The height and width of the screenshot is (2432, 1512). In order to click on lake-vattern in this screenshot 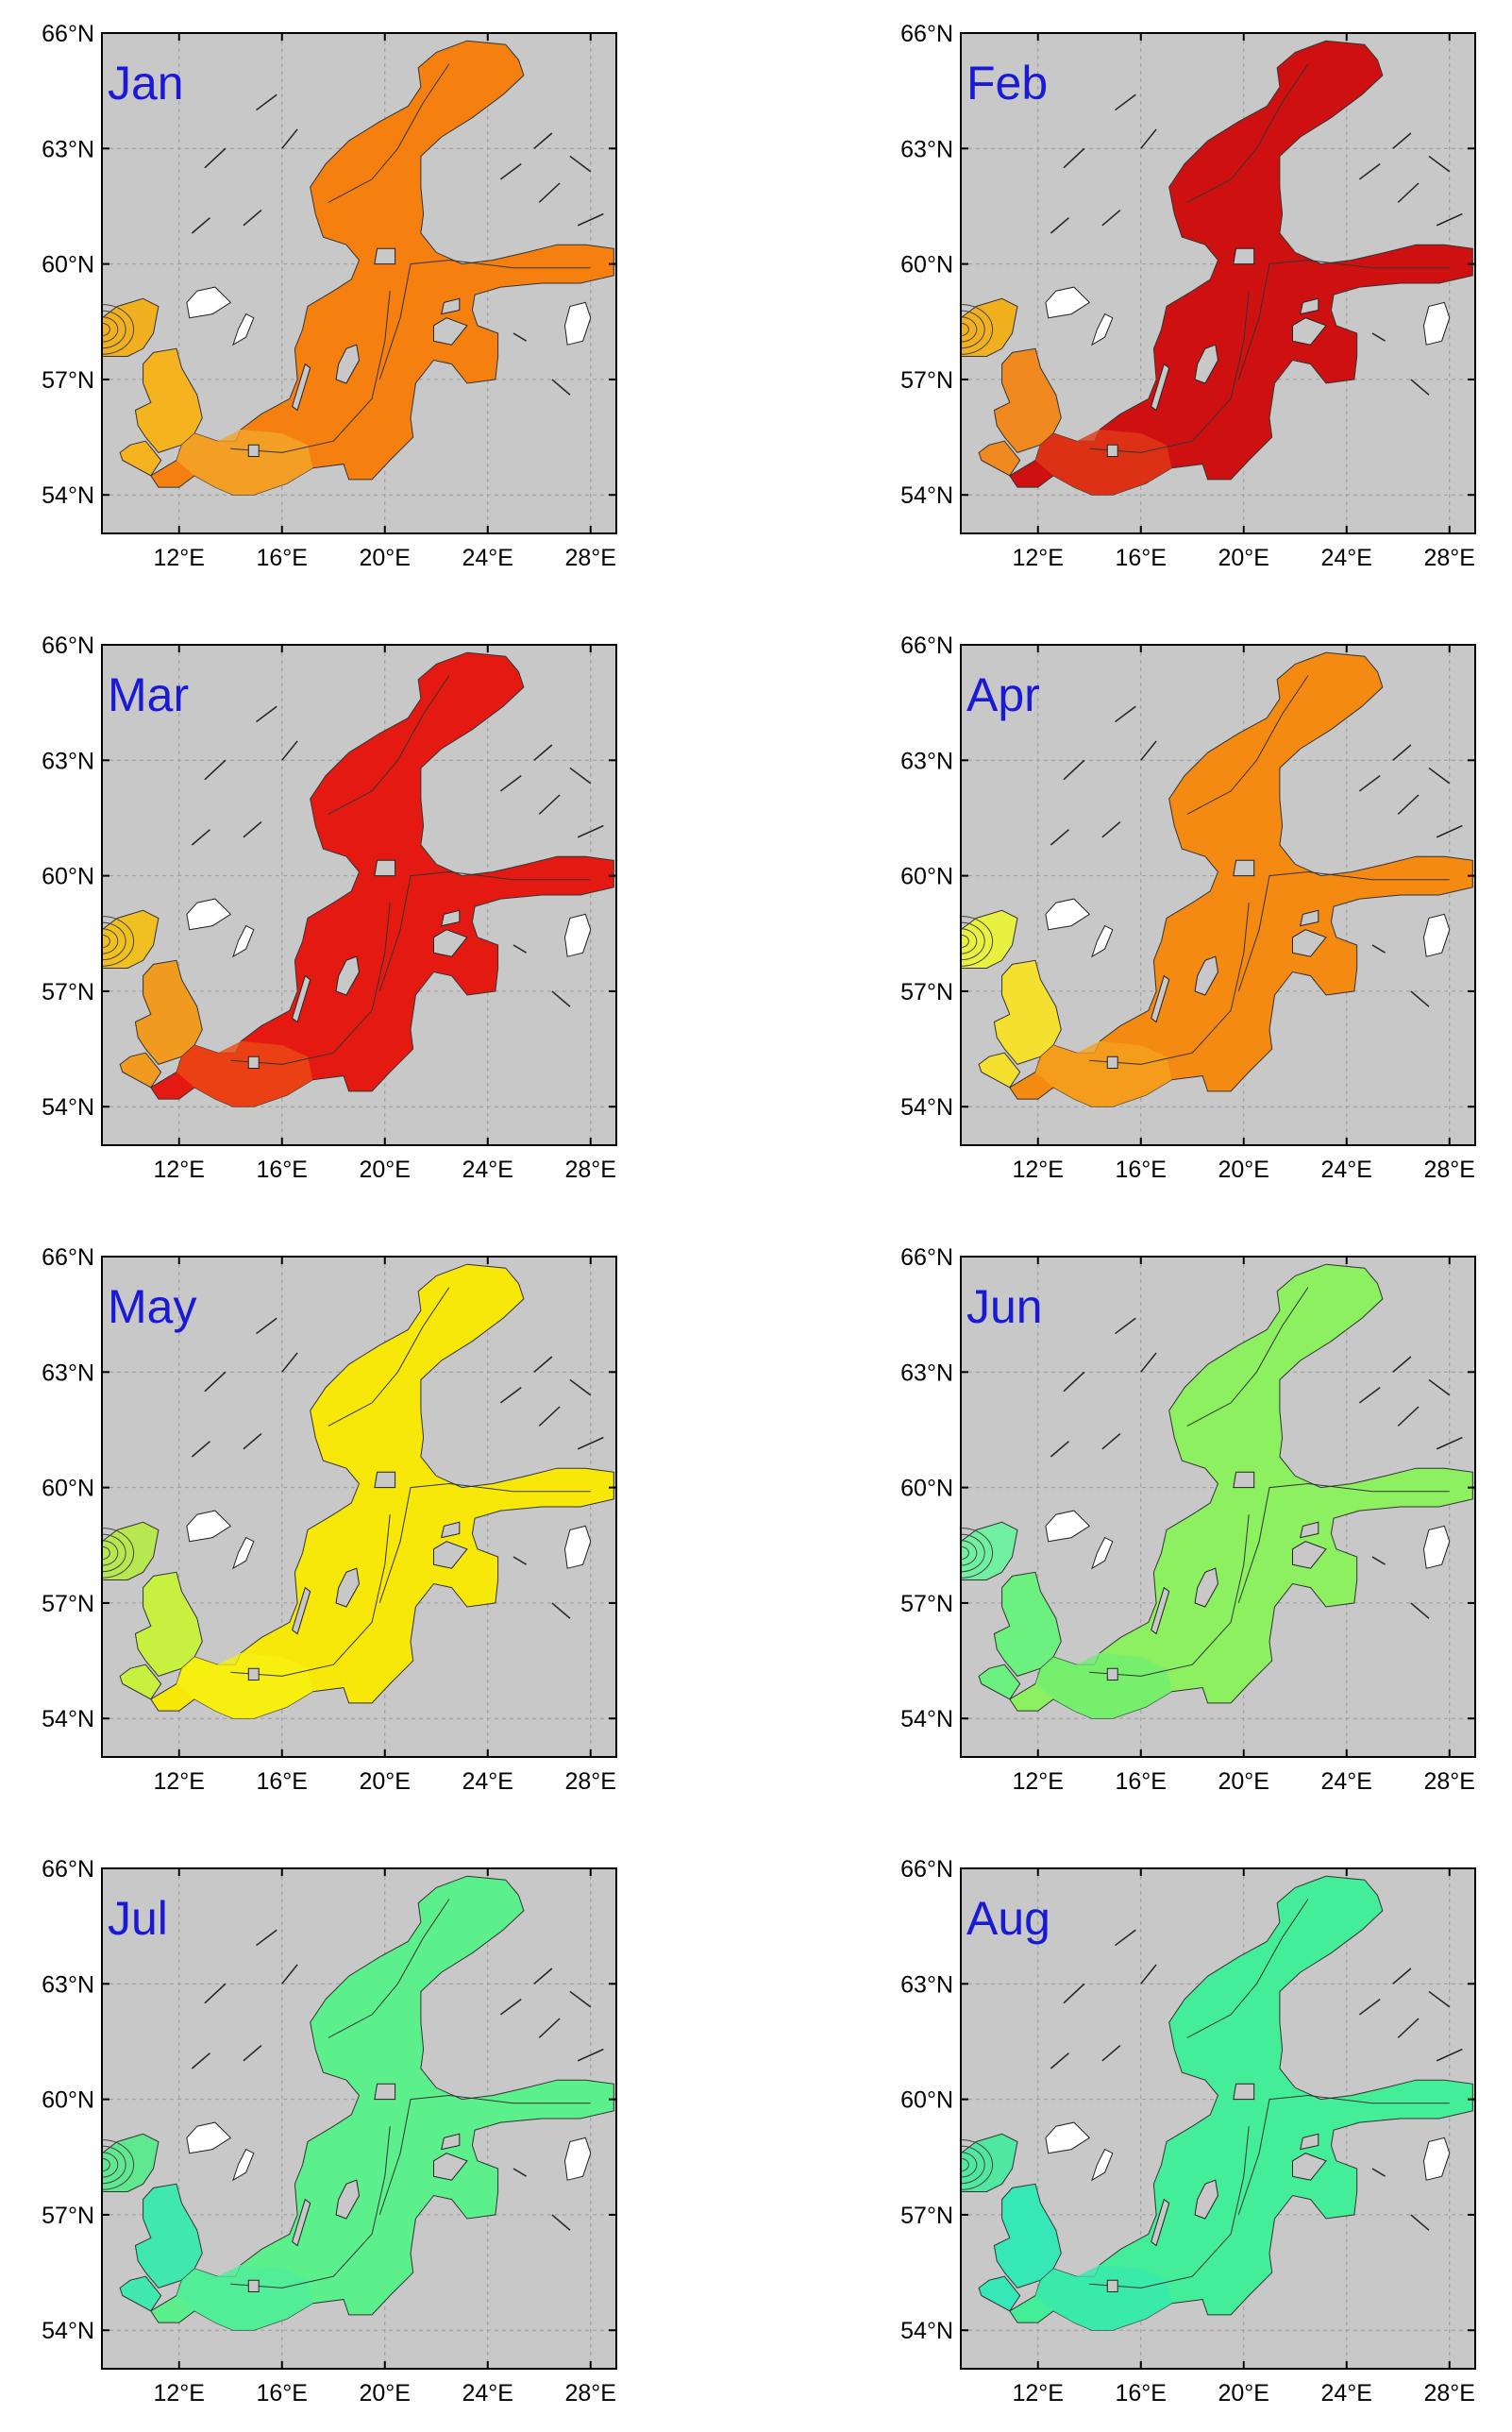, I will do `click(244, 1553)`.